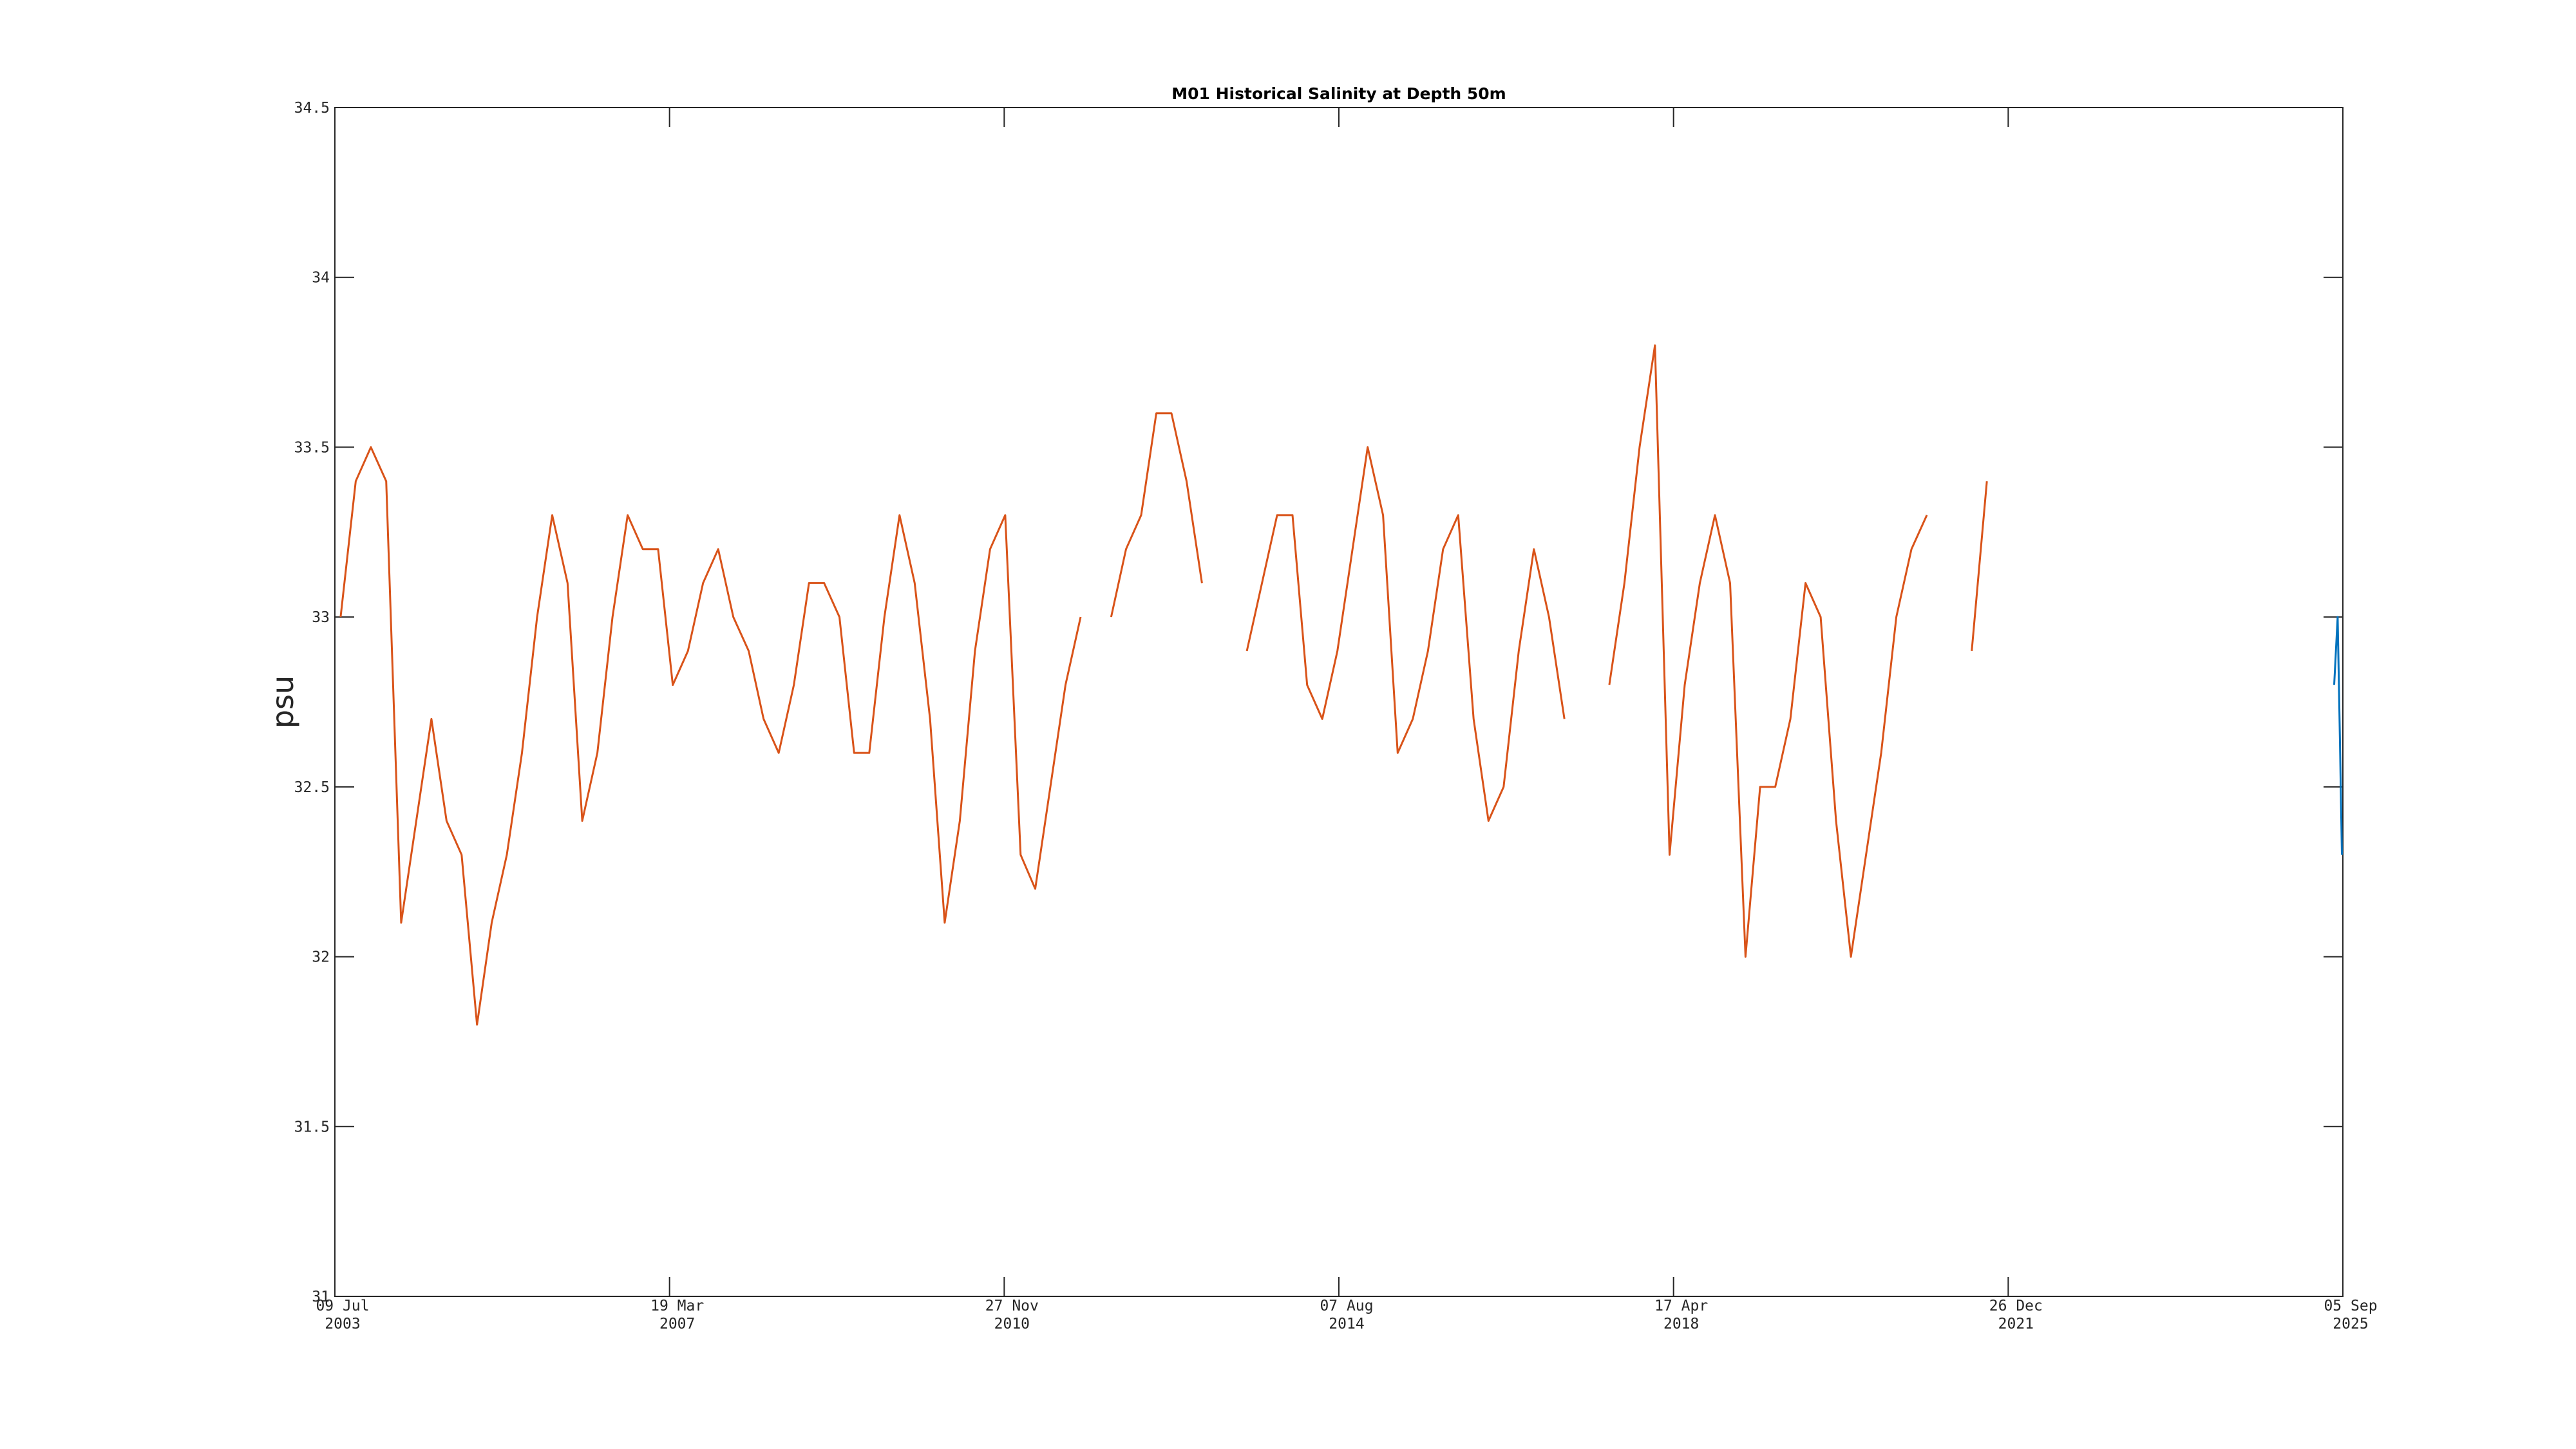 The width and height of the screenshot is (2576, 1449). What do you see at coordinates (321, 957) in the screenshot?
I see `y-tick-label: 32` at bounding box center [321, 957].